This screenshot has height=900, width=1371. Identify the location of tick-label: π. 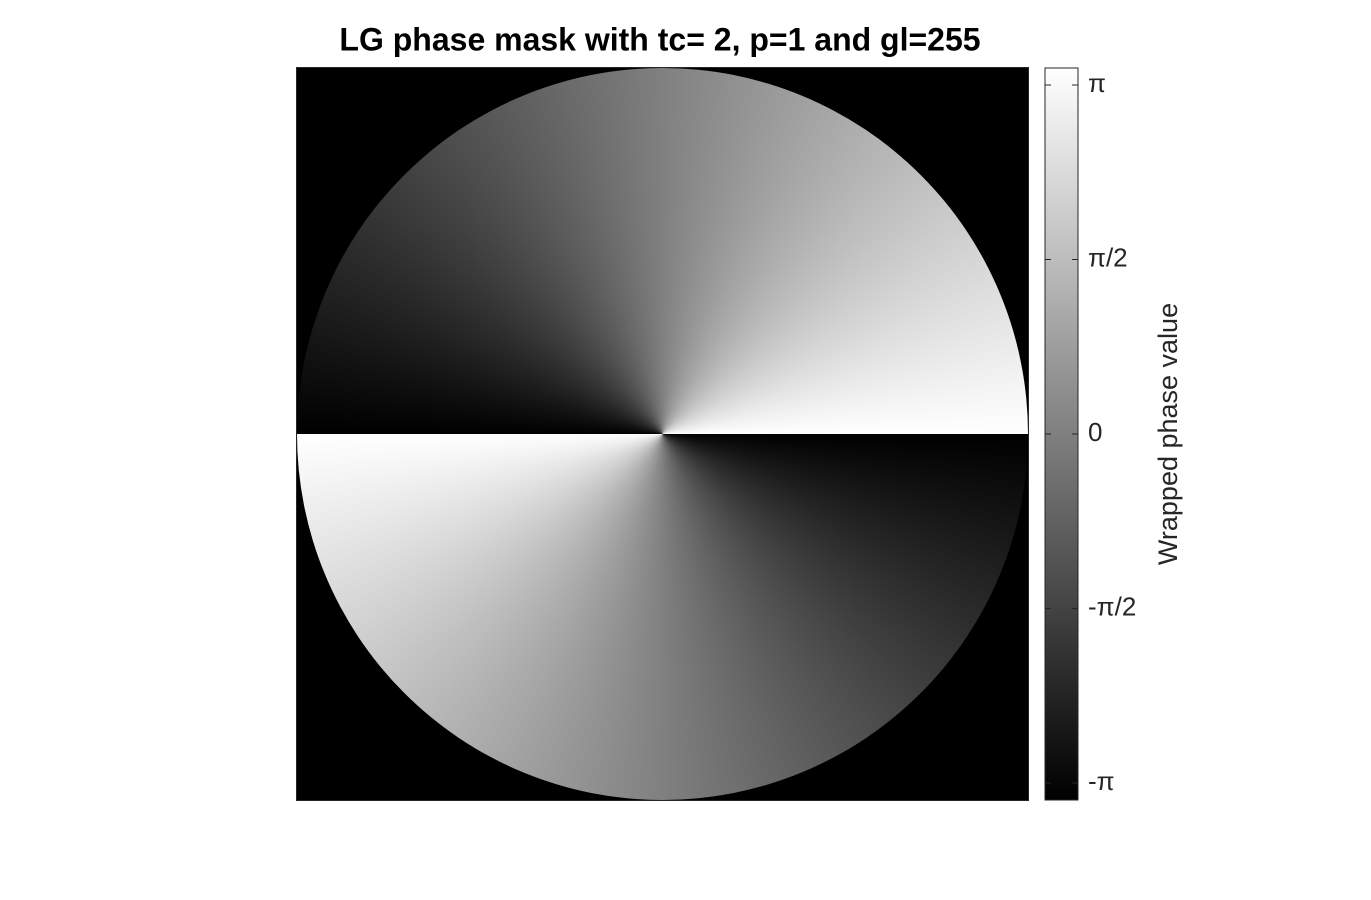
(1097, 83).